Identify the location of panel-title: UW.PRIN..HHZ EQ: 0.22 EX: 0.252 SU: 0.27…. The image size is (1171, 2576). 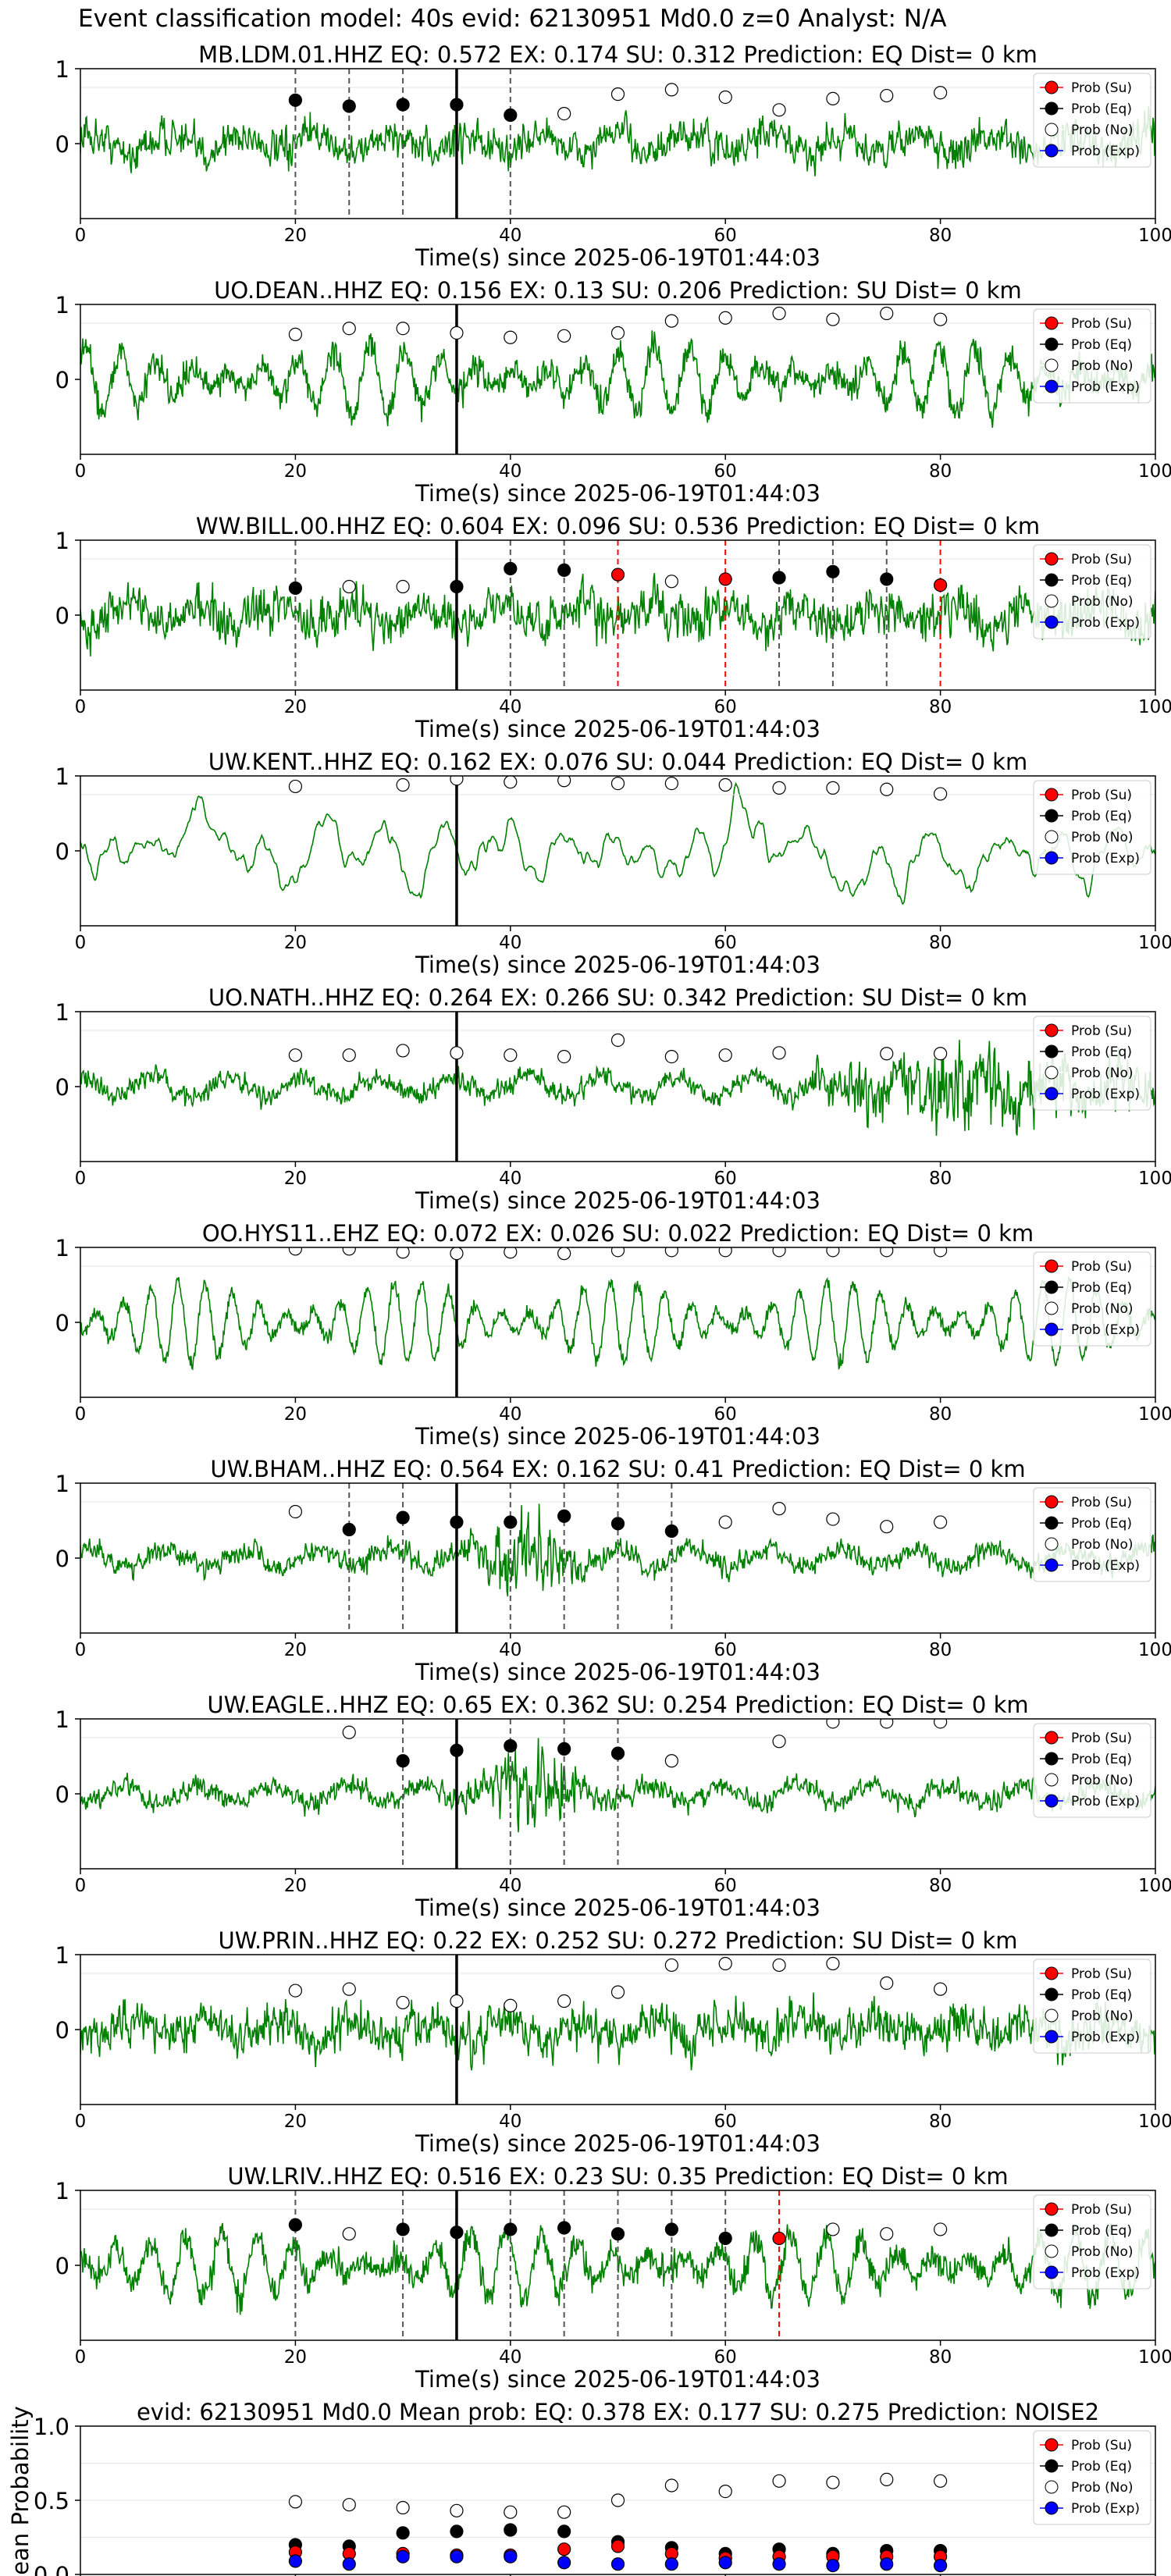
(617, 1940).